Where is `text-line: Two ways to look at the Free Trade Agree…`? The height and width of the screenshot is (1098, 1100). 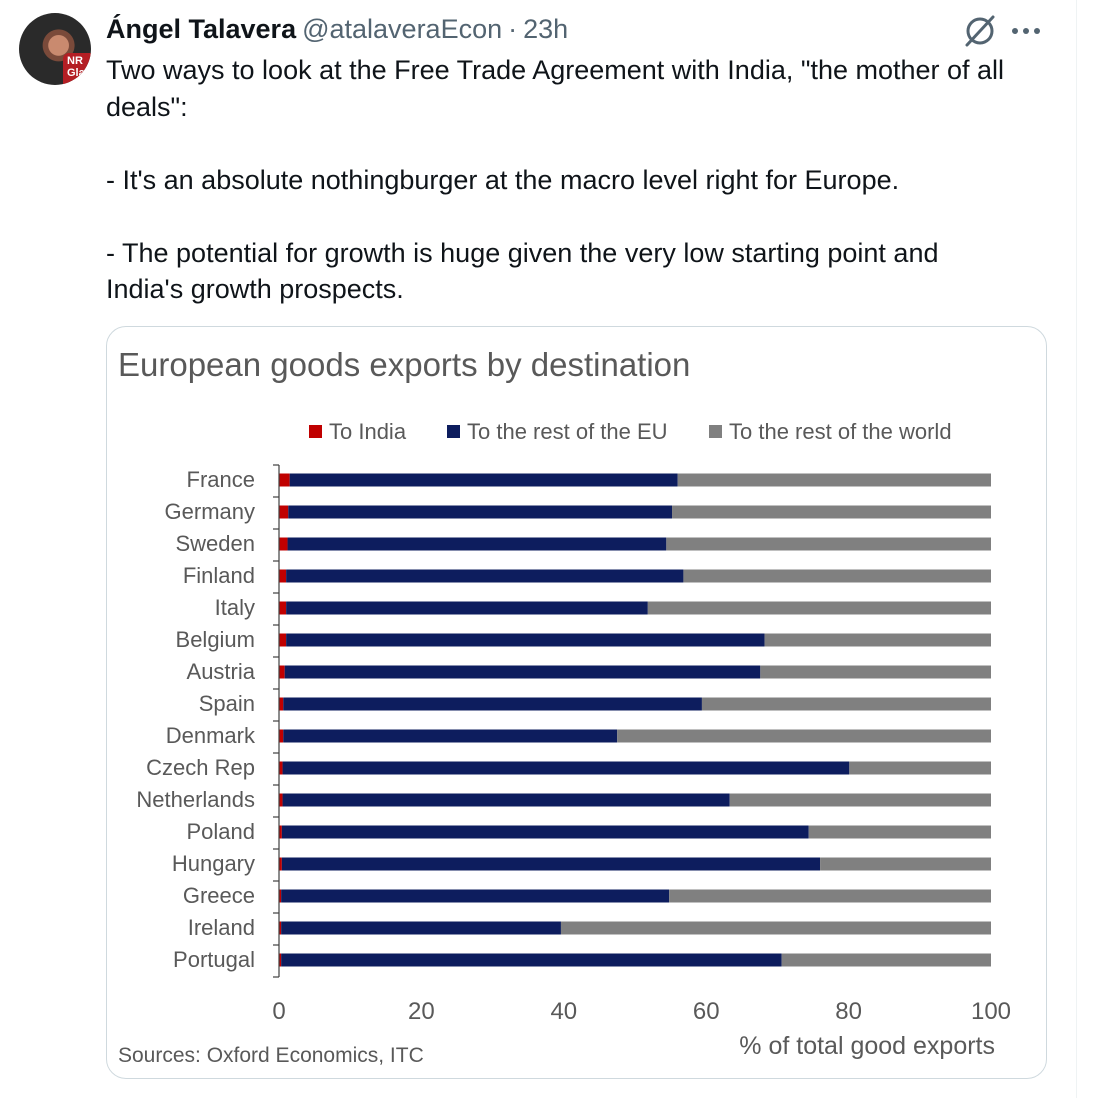
text-line: Two ways to look at the Free Trade Agree… is located at coordinates (555, 70).